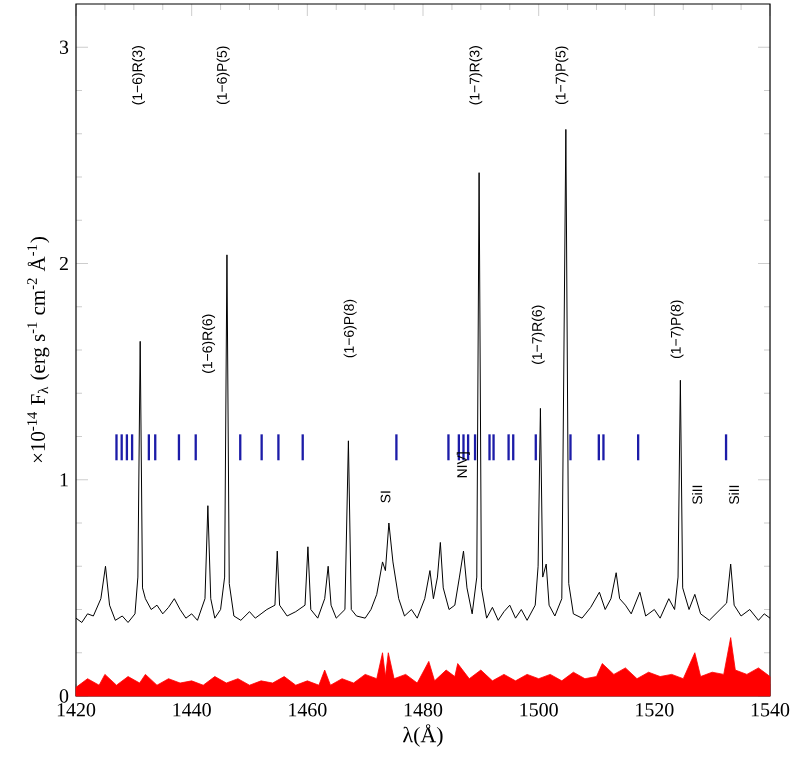  I want to click on x-tick-label: 1460, so click(308, 710).